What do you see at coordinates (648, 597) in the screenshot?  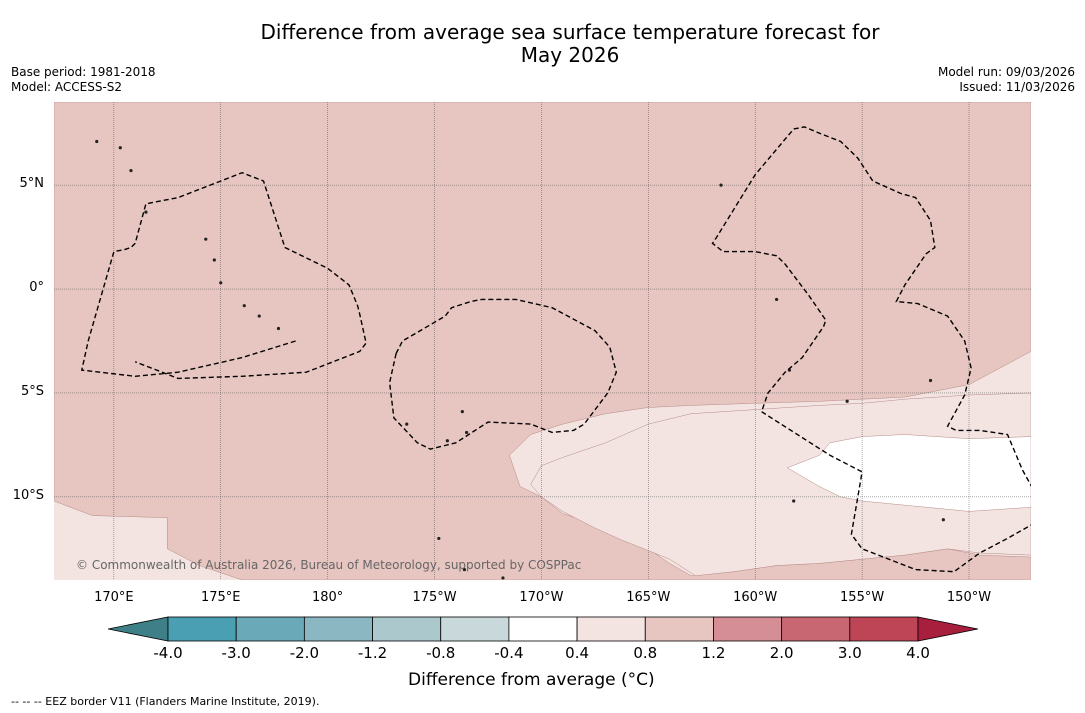 I see `lon-label: 165°W` at bounding box center [648, 597].